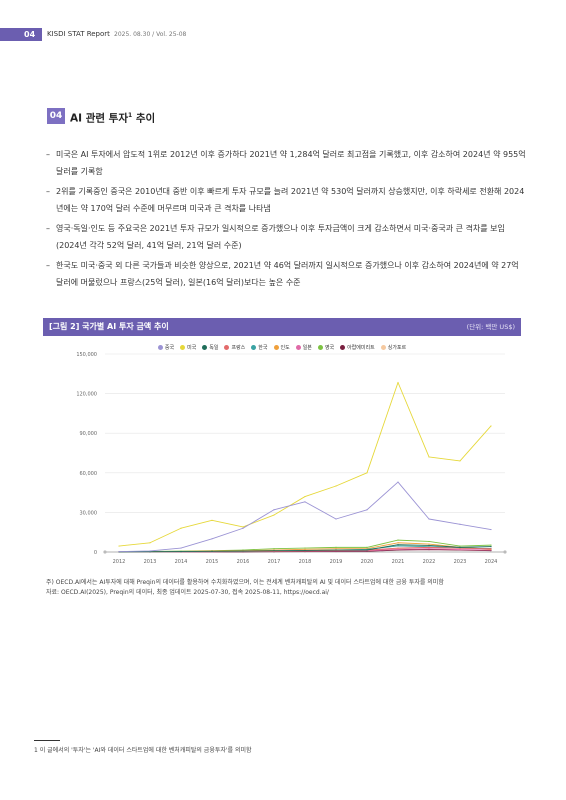 The height and width of the screenshot is (800, 566). I want to click on legend-entry: 미국, so click(188, 347).